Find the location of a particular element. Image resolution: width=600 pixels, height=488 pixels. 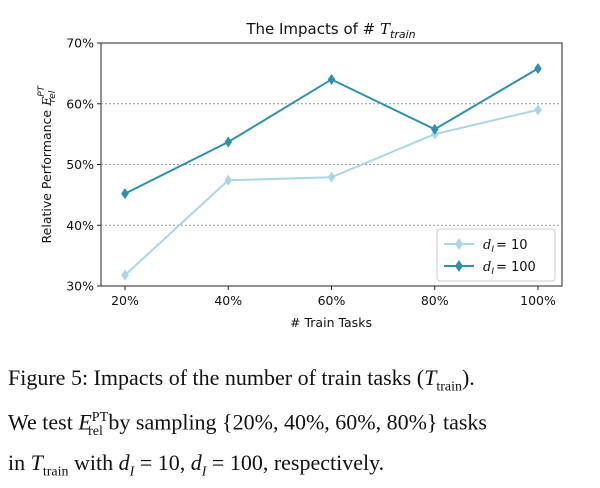

y-tick-label: 70% is located at coordinates (80, 43).